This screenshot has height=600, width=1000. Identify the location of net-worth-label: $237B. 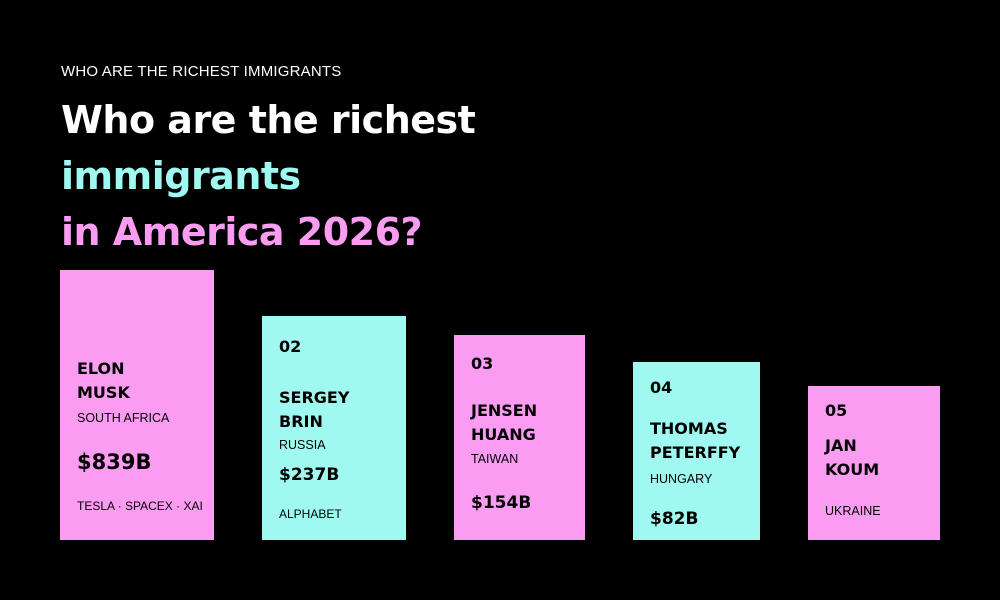
(309, 475).